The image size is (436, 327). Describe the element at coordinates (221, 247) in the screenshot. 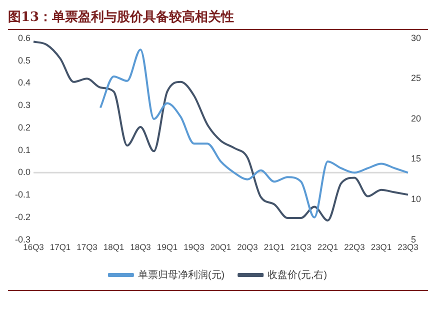

I see `x-tick-label: 20Q1` at that location.